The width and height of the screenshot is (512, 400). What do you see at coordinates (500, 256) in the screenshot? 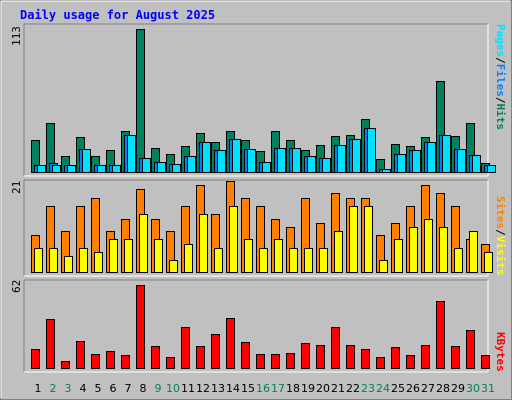
I see `side-label-part: Visits` at bounding box center [500, 256].